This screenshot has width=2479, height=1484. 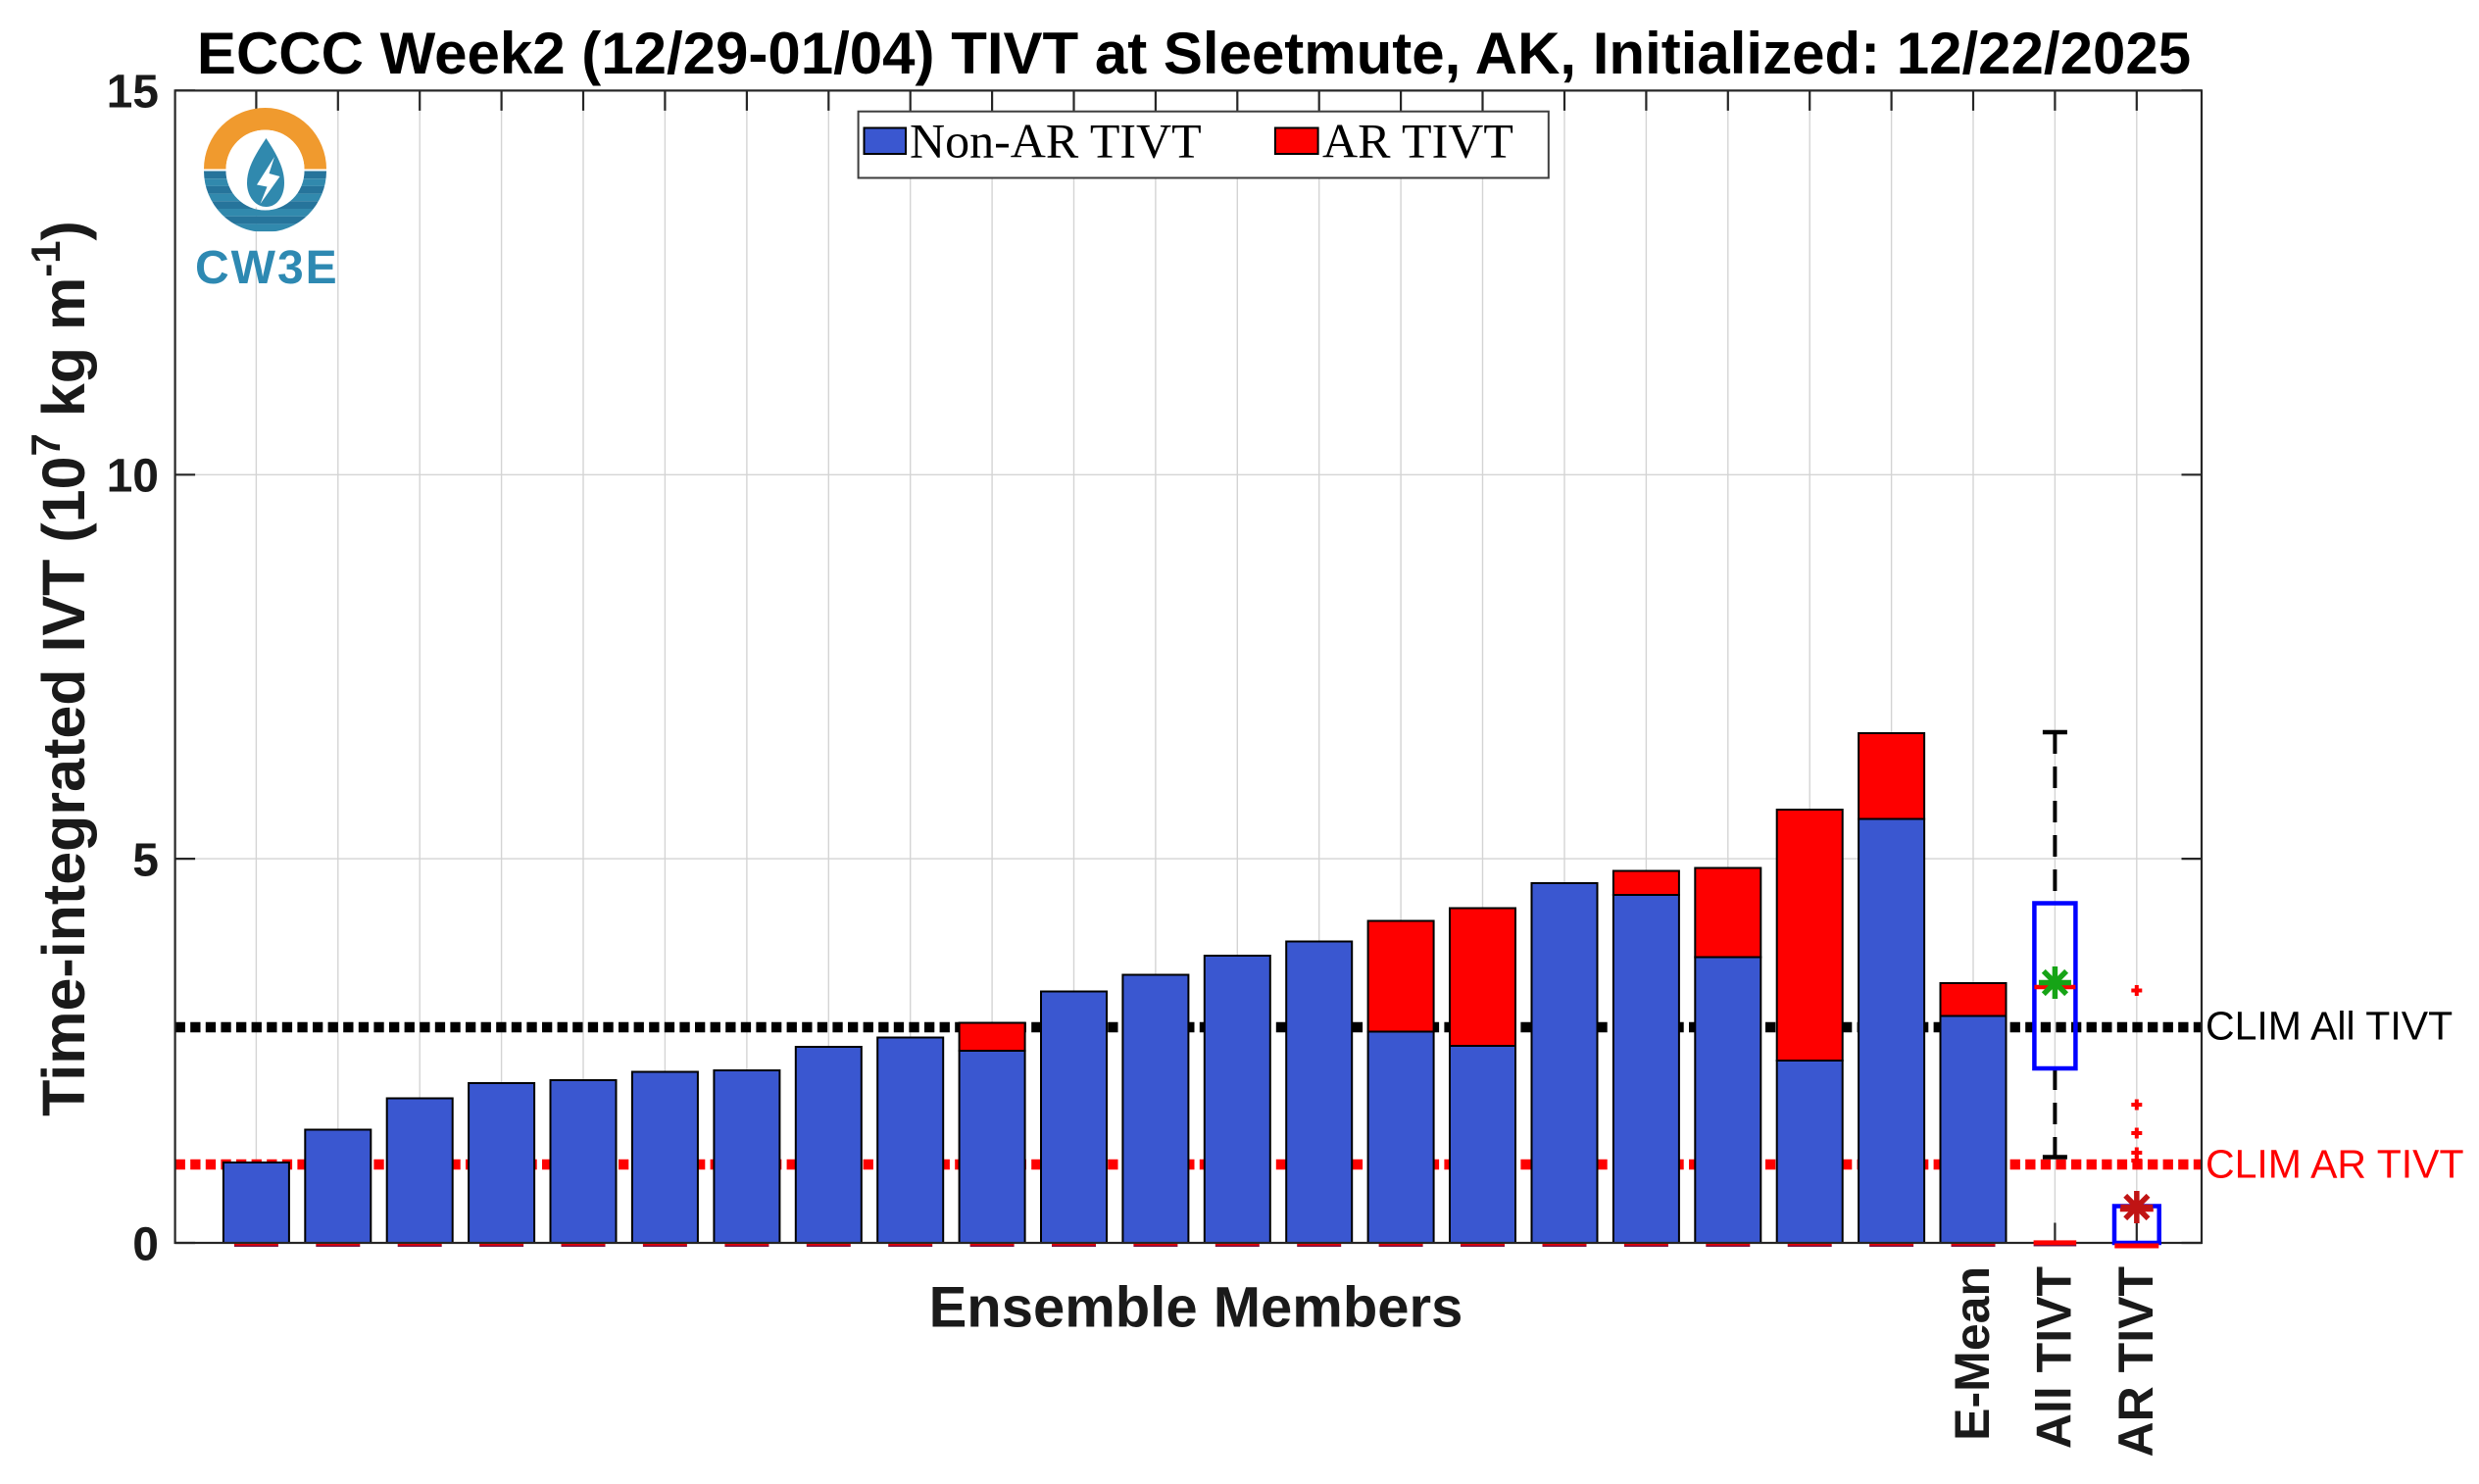 I want to click on svg-text: CLIM All TIVT, so click(x=2329, y=1025).